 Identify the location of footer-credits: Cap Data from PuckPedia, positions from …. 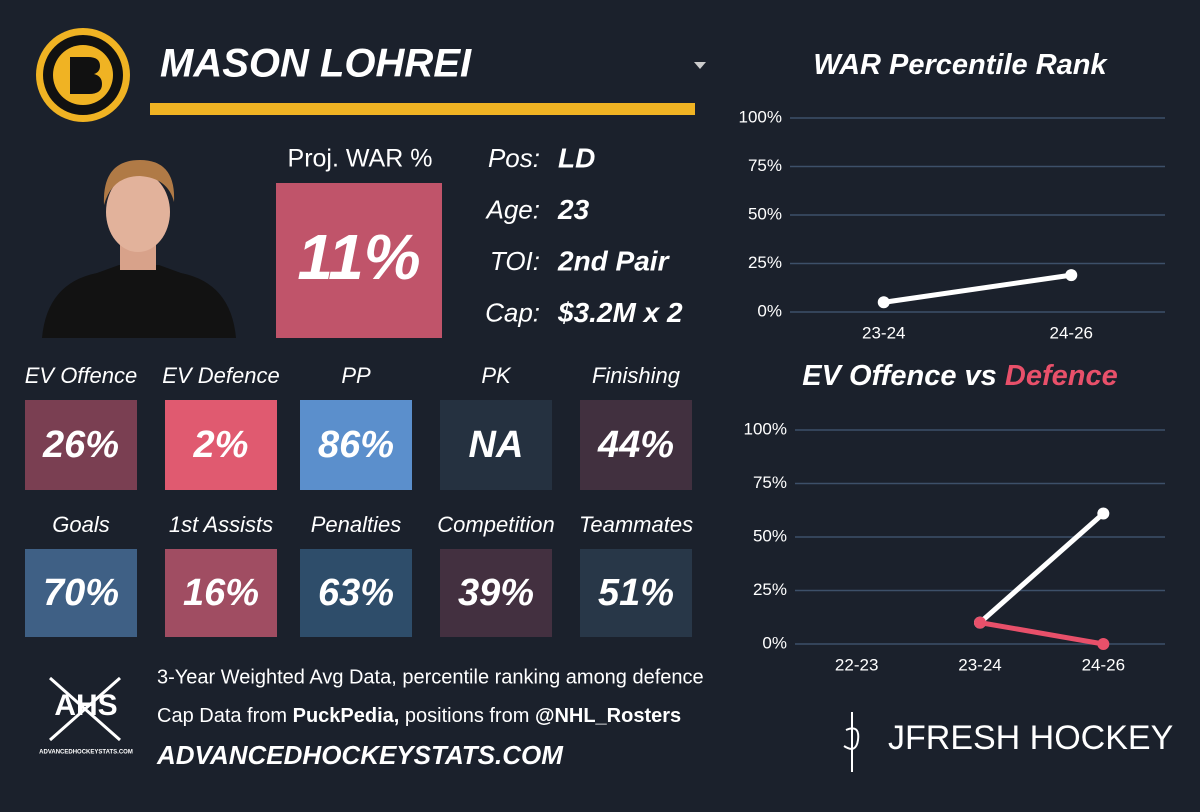
(419, 716).